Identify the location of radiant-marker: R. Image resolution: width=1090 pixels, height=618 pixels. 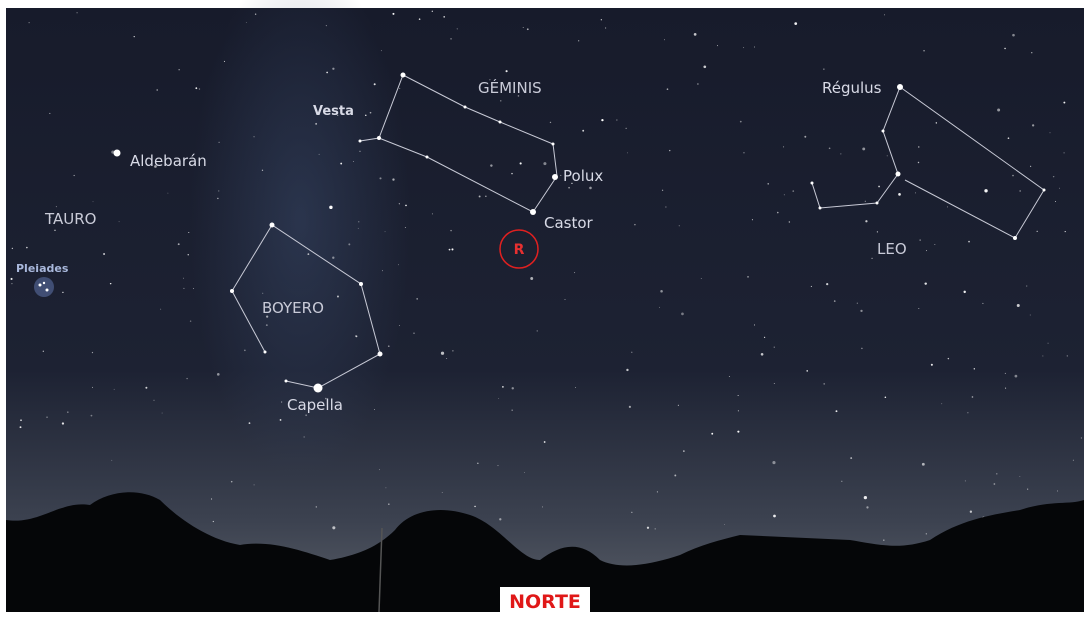
(519, 250).